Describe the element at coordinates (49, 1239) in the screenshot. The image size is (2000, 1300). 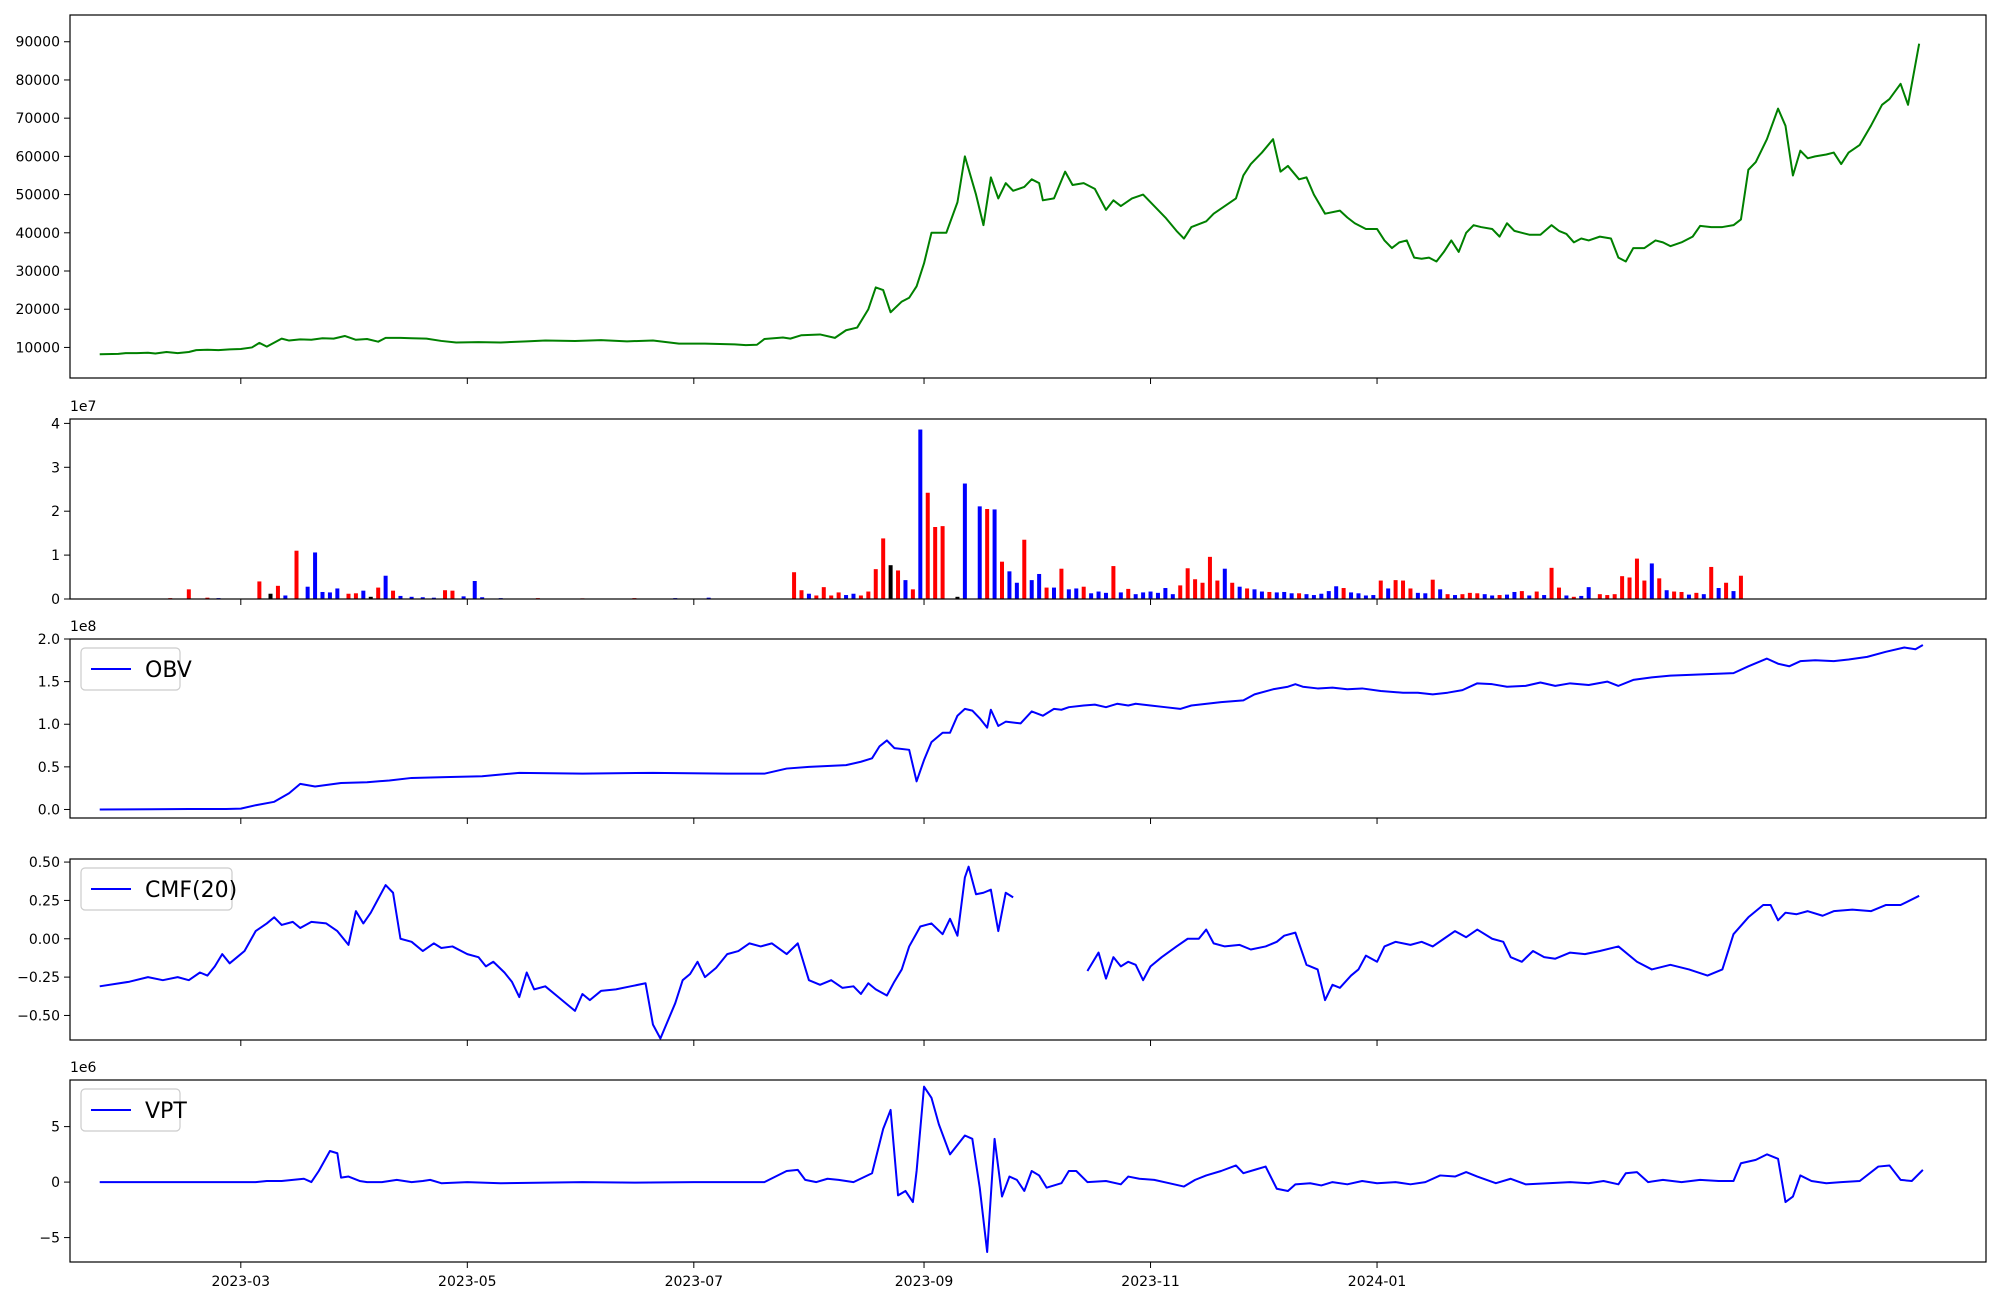
I see `y-tick-label: −5` at that location.